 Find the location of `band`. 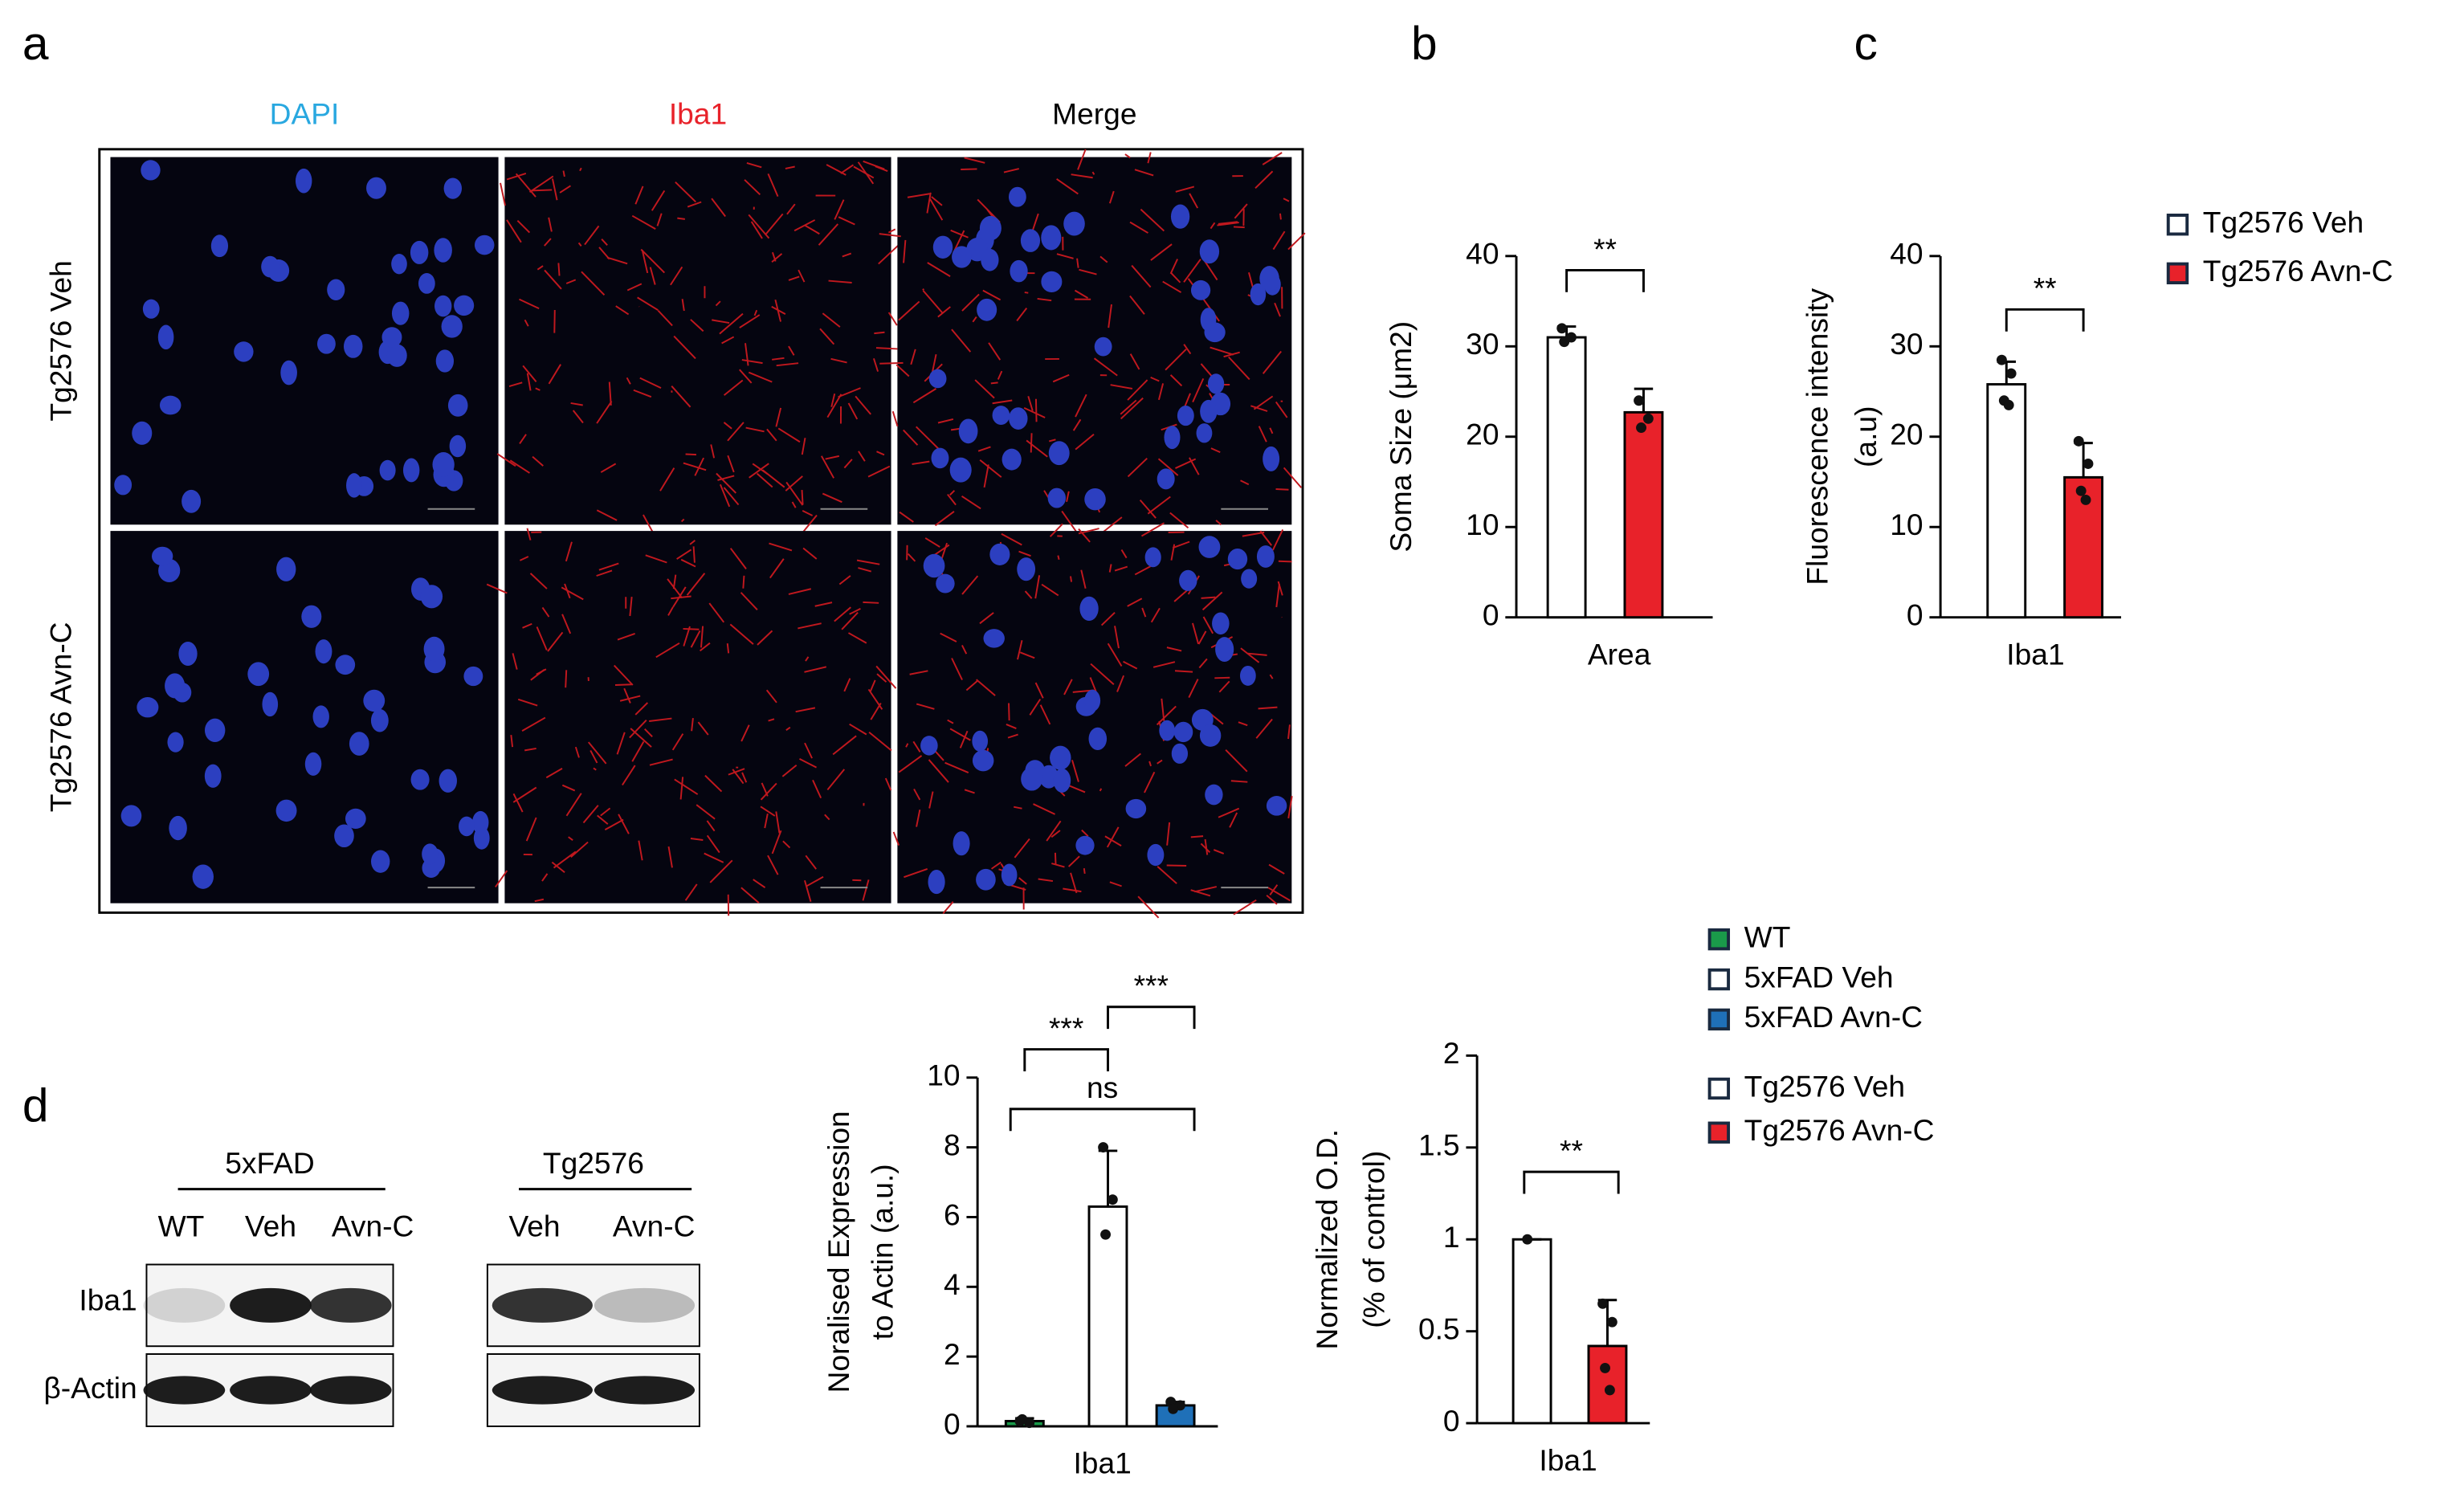

band is located at coordinates (184, 1391).